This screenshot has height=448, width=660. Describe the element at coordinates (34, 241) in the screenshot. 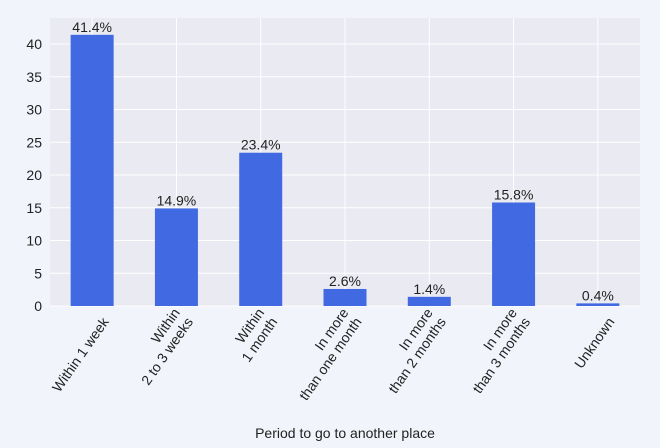

I see `y-tick-label: 10` at that location.